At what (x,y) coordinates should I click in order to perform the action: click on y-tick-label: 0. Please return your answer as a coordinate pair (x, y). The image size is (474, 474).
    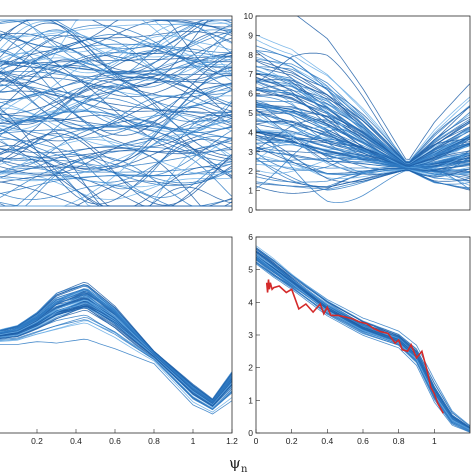
    Looking at the image, I should click on (250, 433).